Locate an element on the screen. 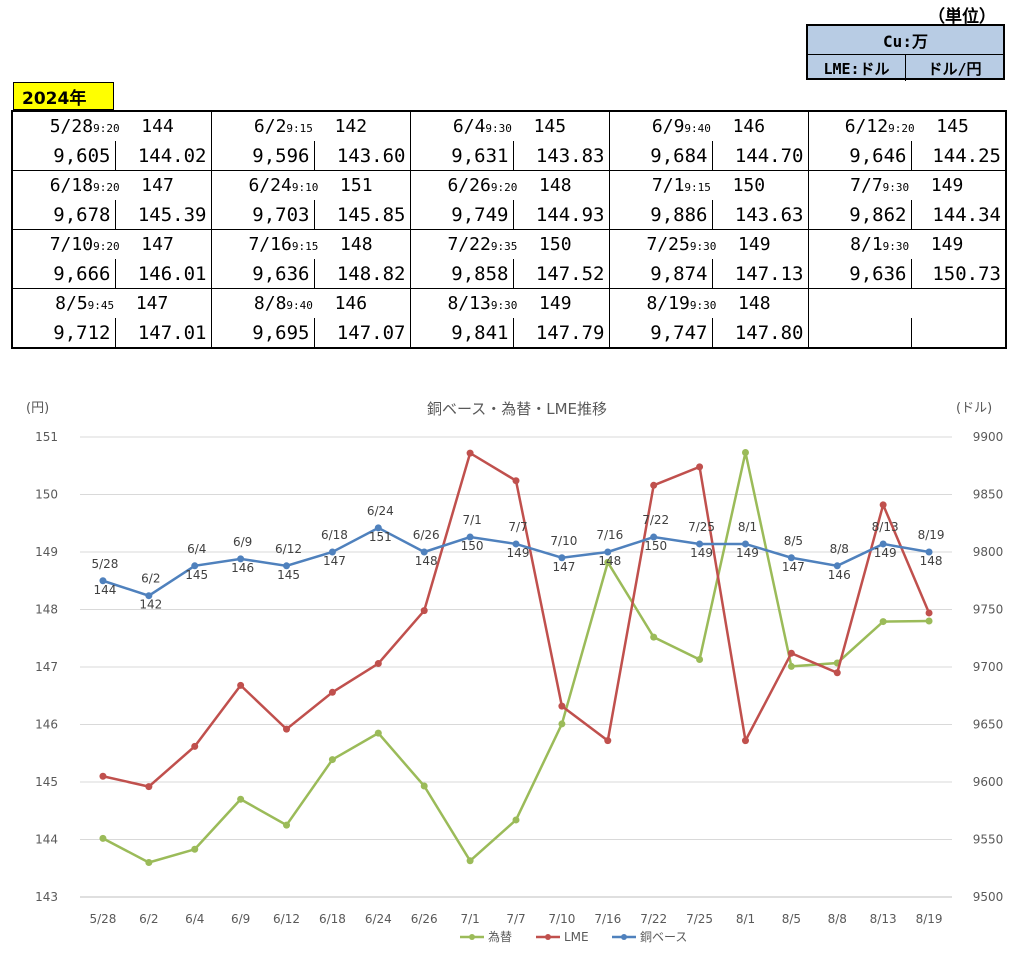  data-label-date: 6/26 is located at coordinates (426, 535).